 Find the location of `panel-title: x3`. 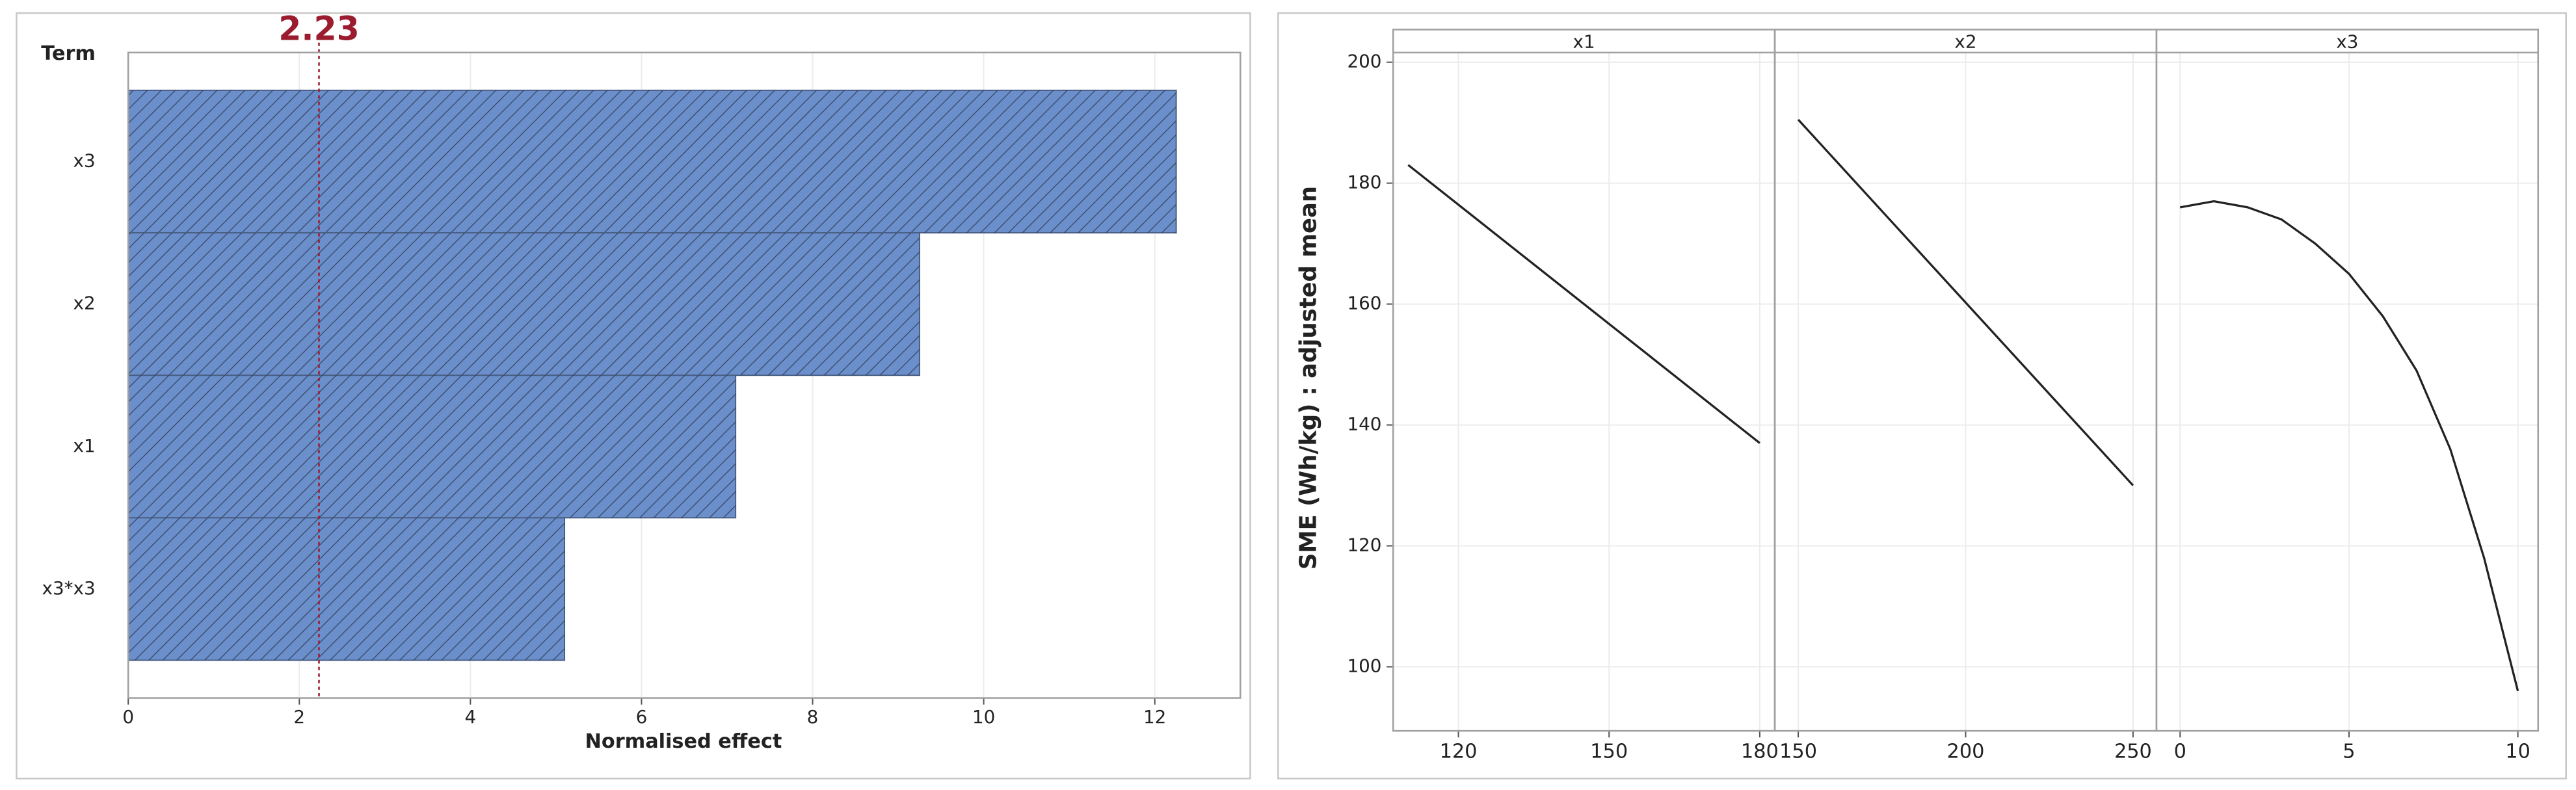

panel-title: x3 is located at coordinates (2347, 42).